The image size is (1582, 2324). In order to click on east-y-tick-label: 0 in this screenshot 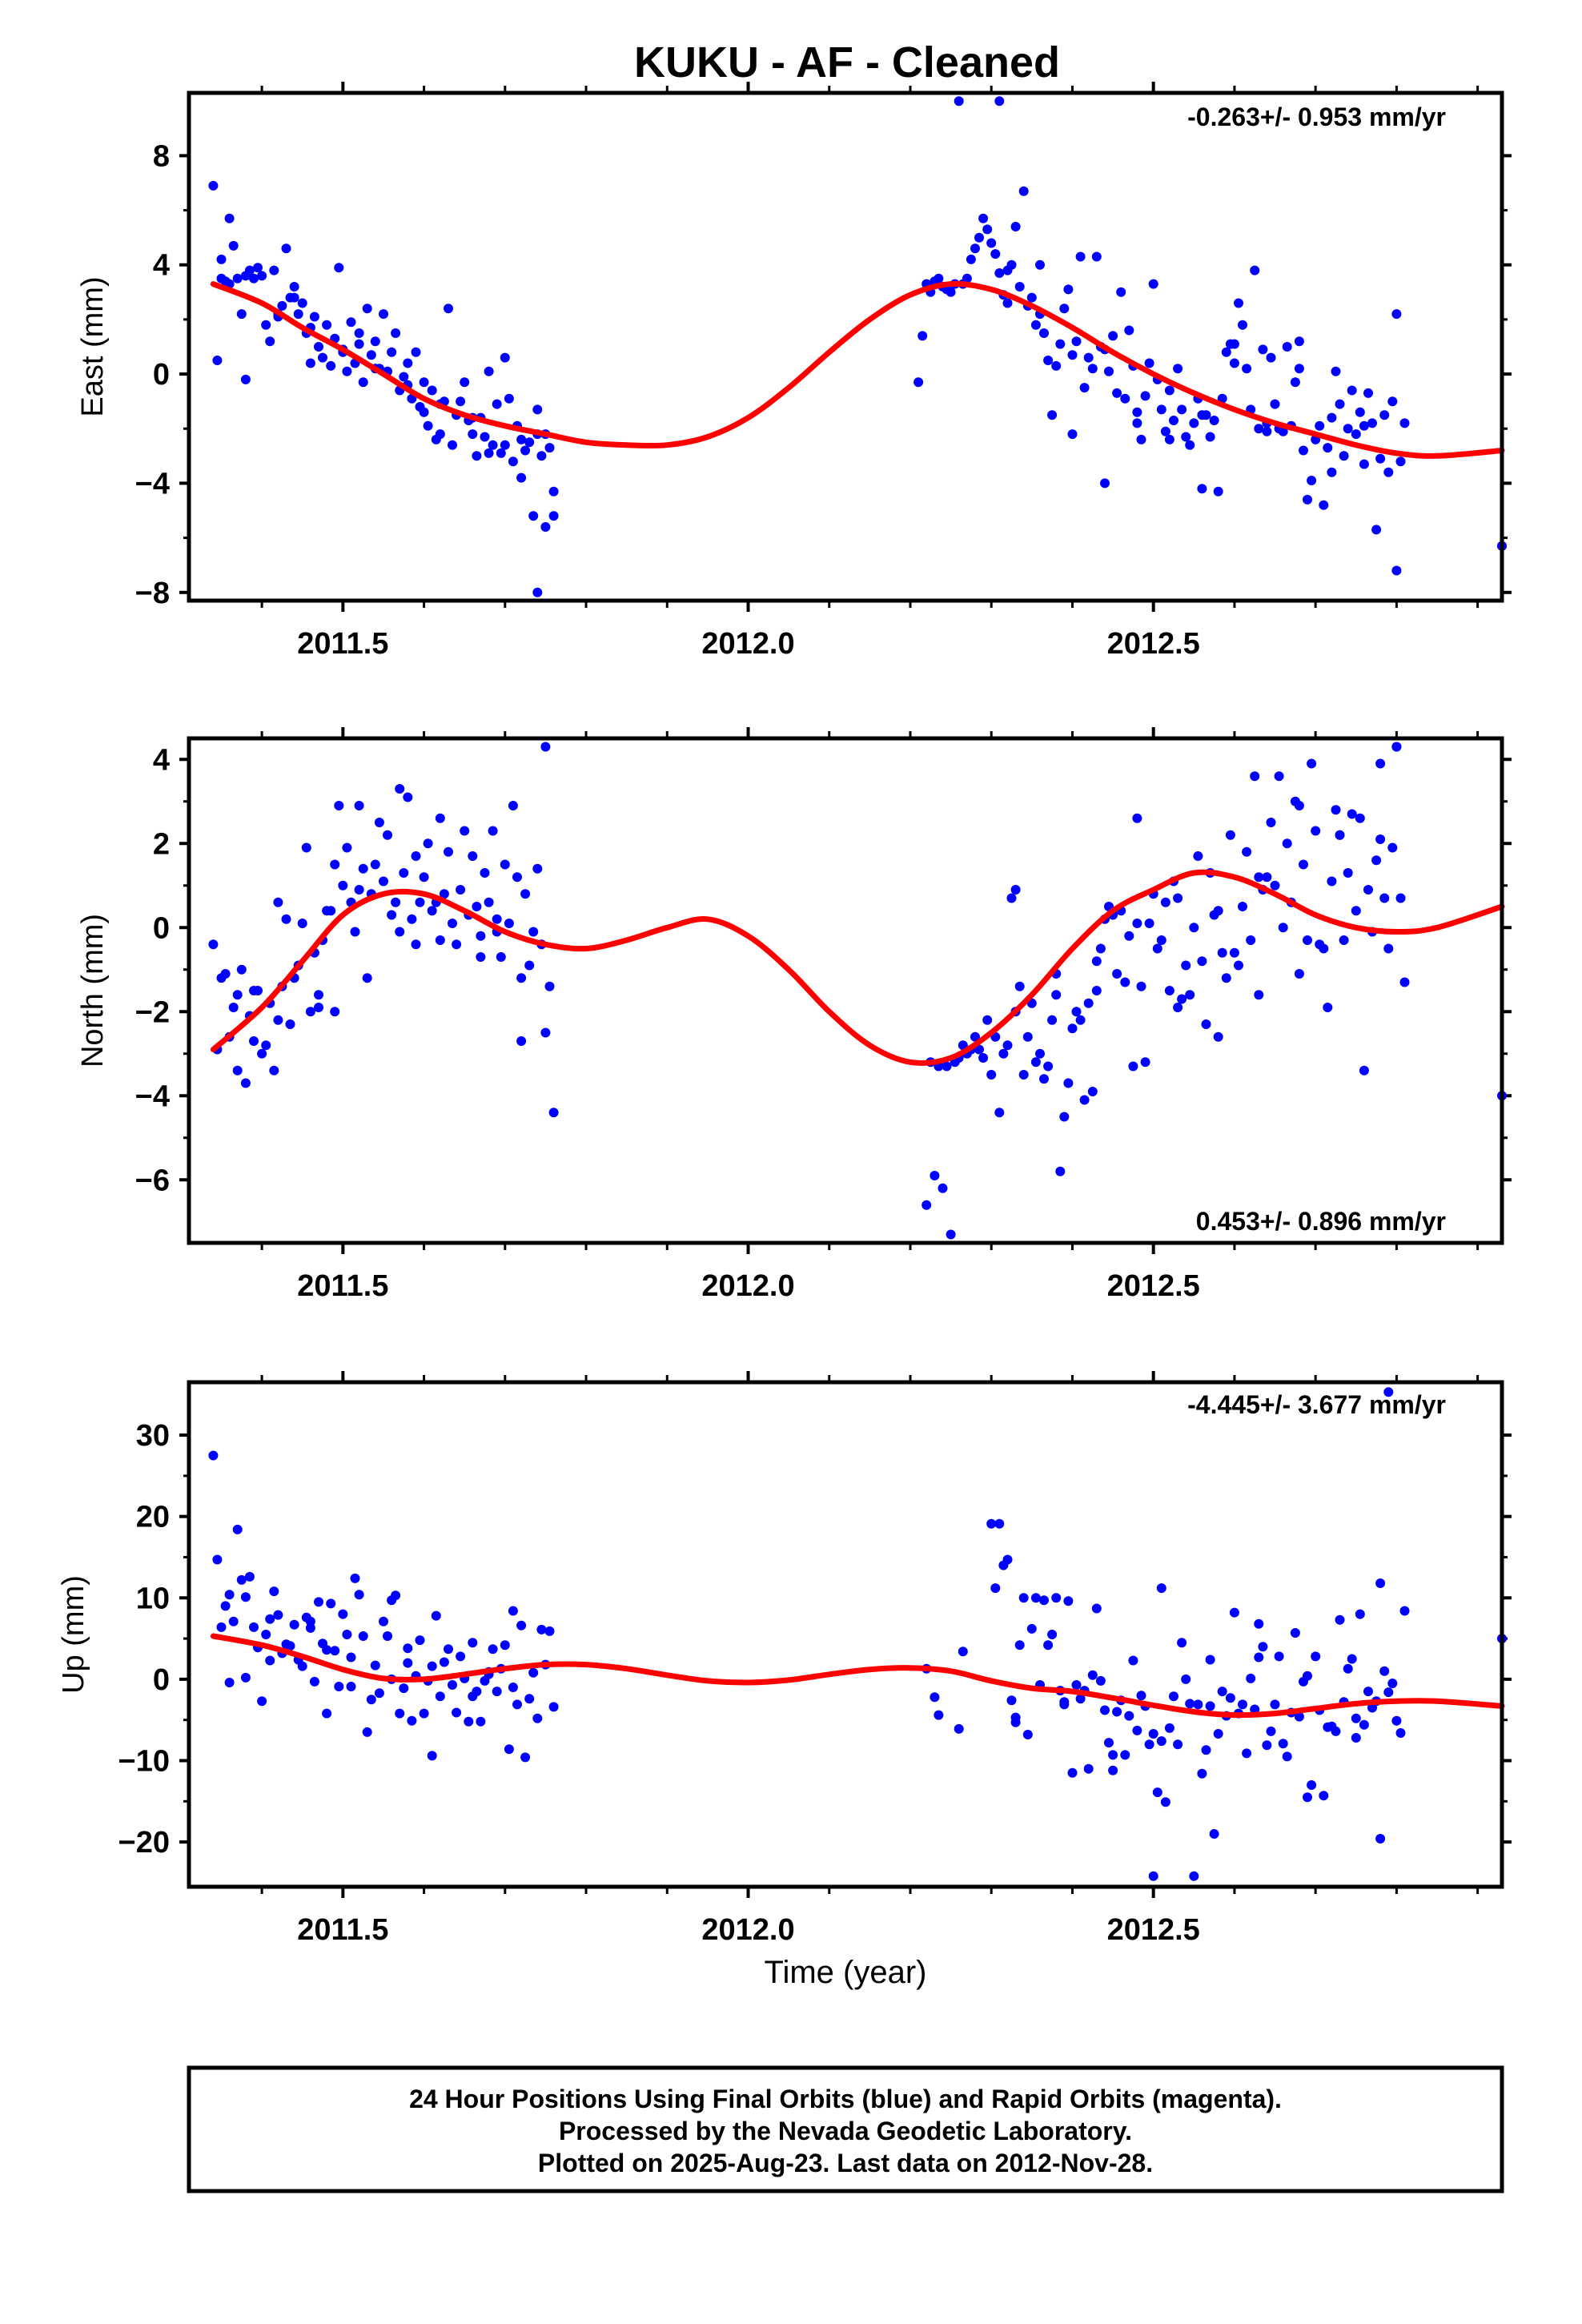, I will do `click(161, 375)`.